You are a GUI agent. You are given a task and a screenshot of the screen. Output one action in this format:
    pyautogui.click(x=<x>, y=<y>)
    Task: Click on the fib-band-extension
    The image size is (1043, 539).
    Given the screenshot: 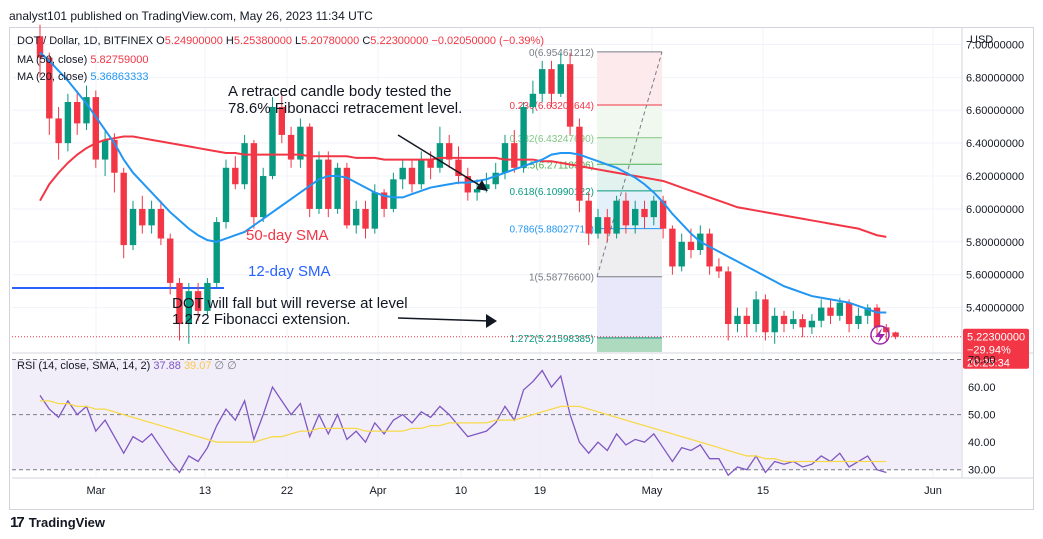 What is the action you would take?
    pyautogui.click(x=629, y=344)
    